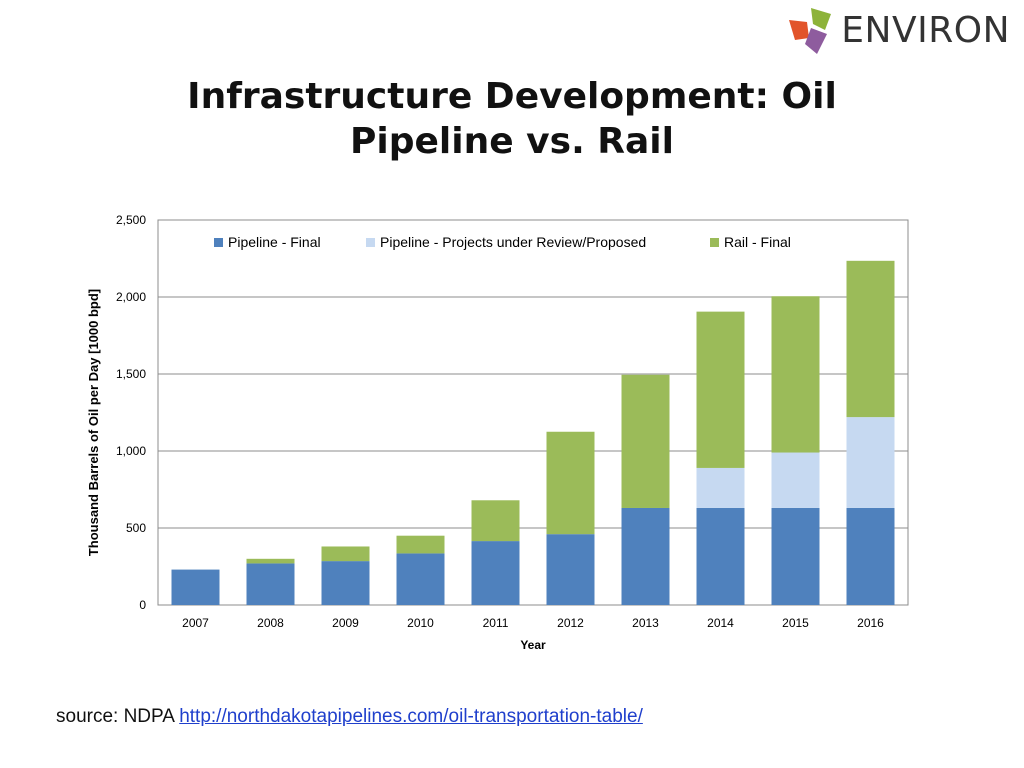 This screenshot has width=1024, height=768. I want to click on title-line-2: Pipeline vs. Rail, so click(512, 141).